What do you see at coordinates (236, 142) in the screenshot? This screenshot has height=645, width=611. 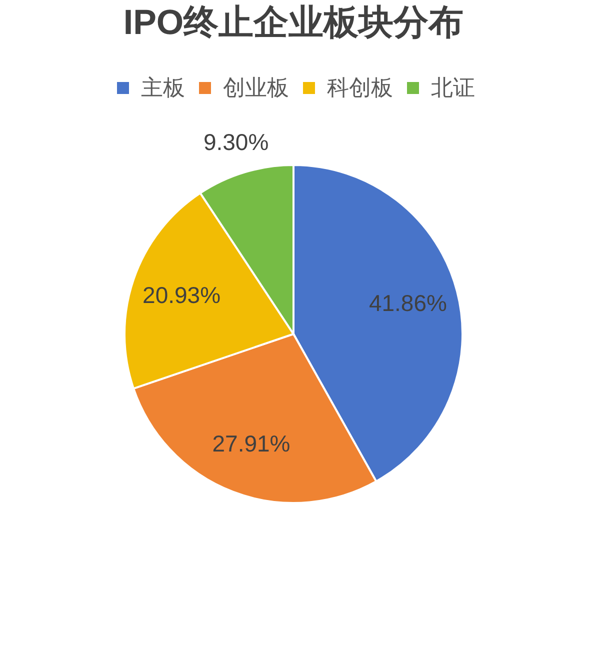 I see `data-label: 9.30%` at bounding box center [236, 142].